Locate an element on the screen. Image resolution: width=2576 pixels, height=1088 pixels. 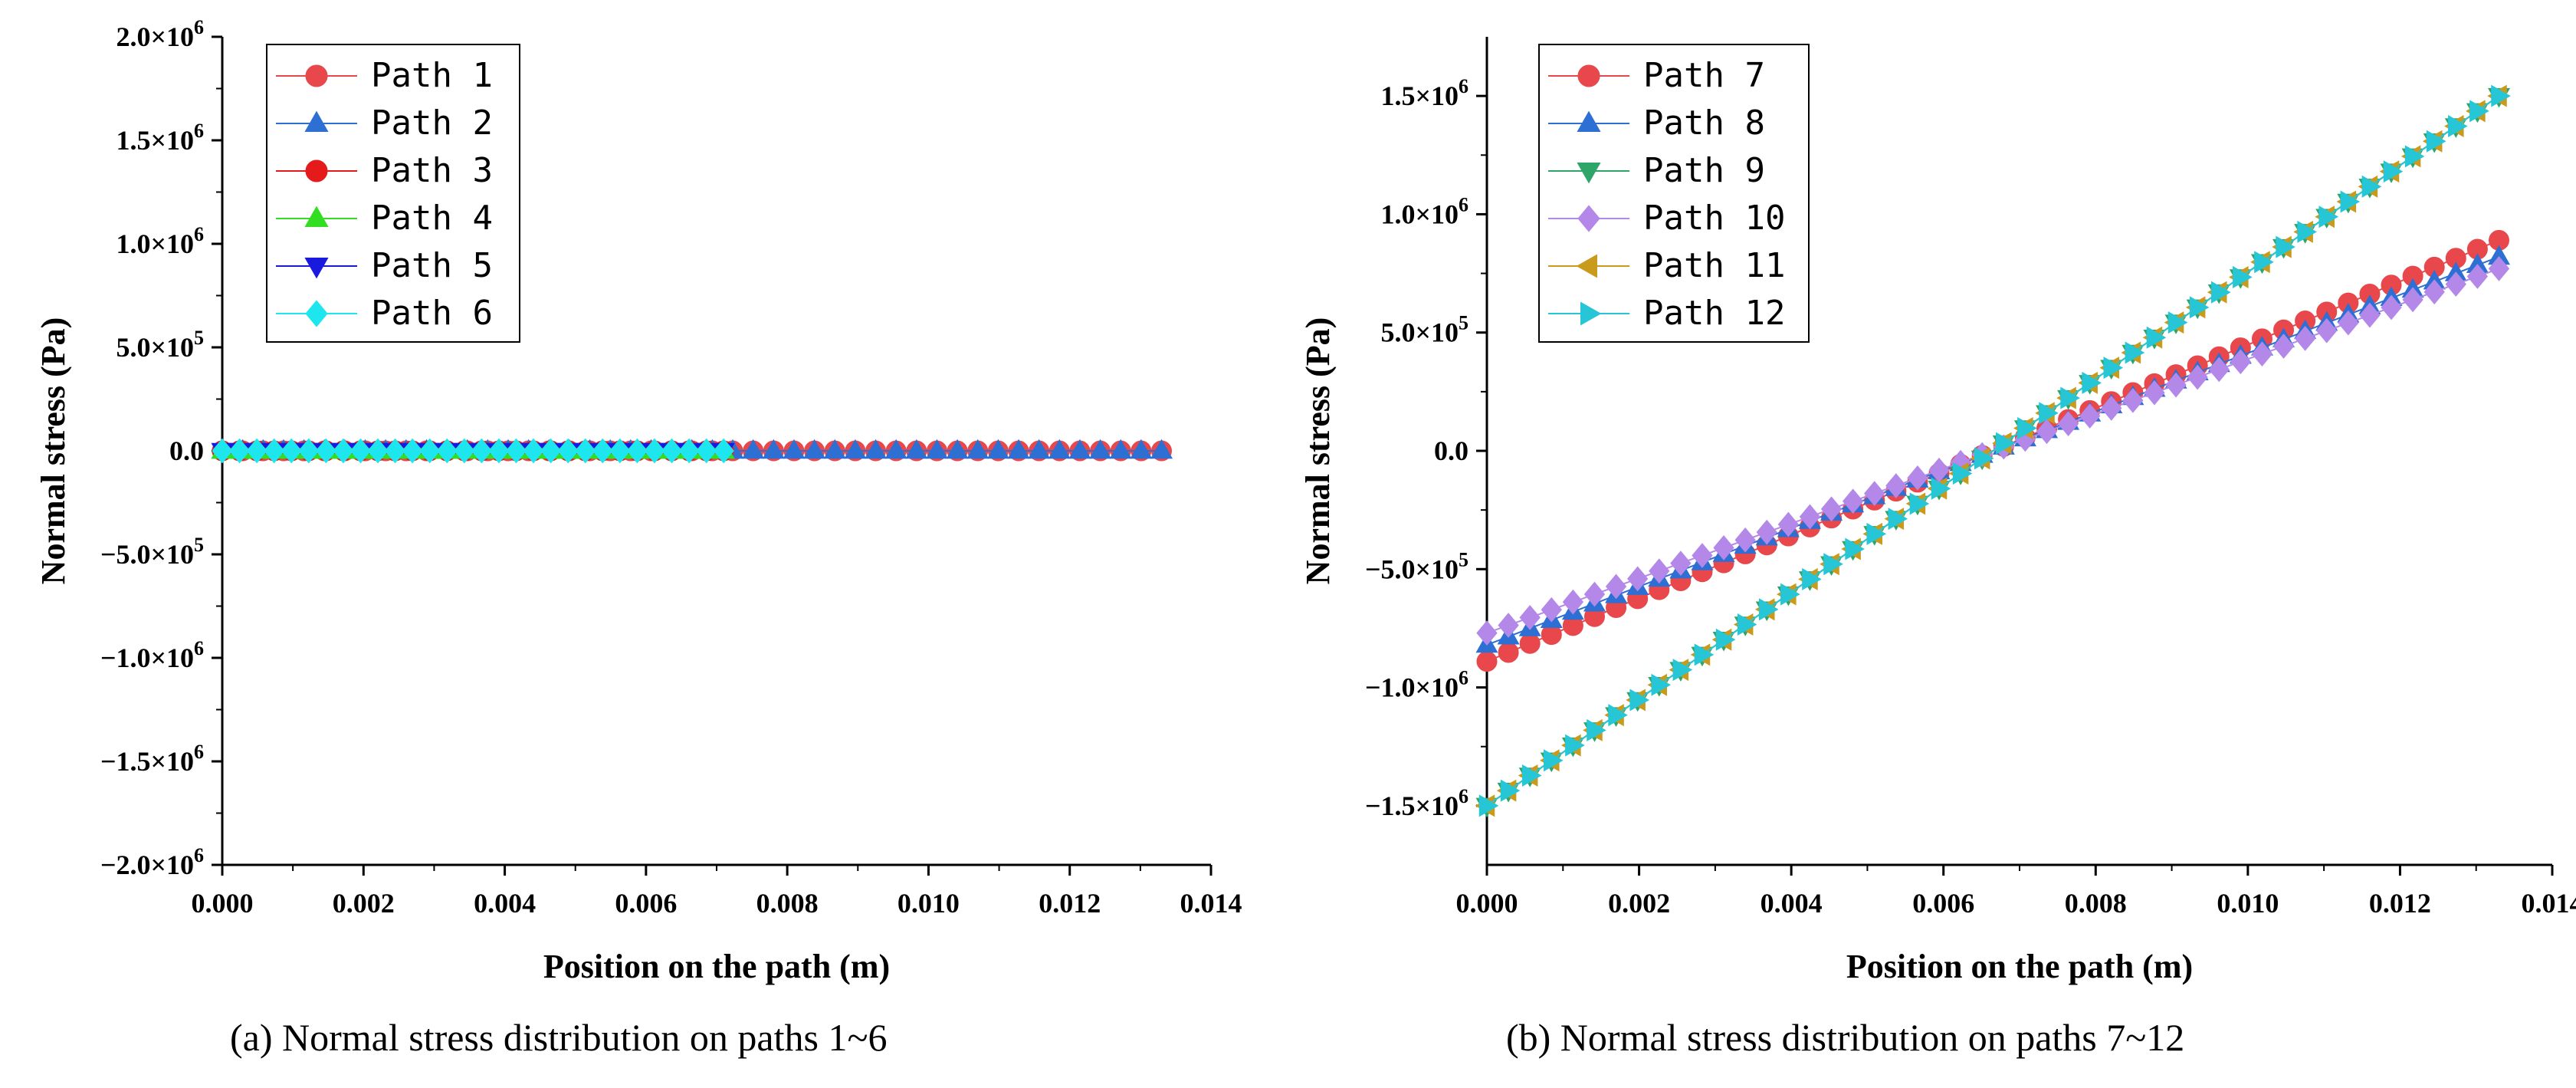
y-tick-label: 0.0 is located at coordinates (186, 451).